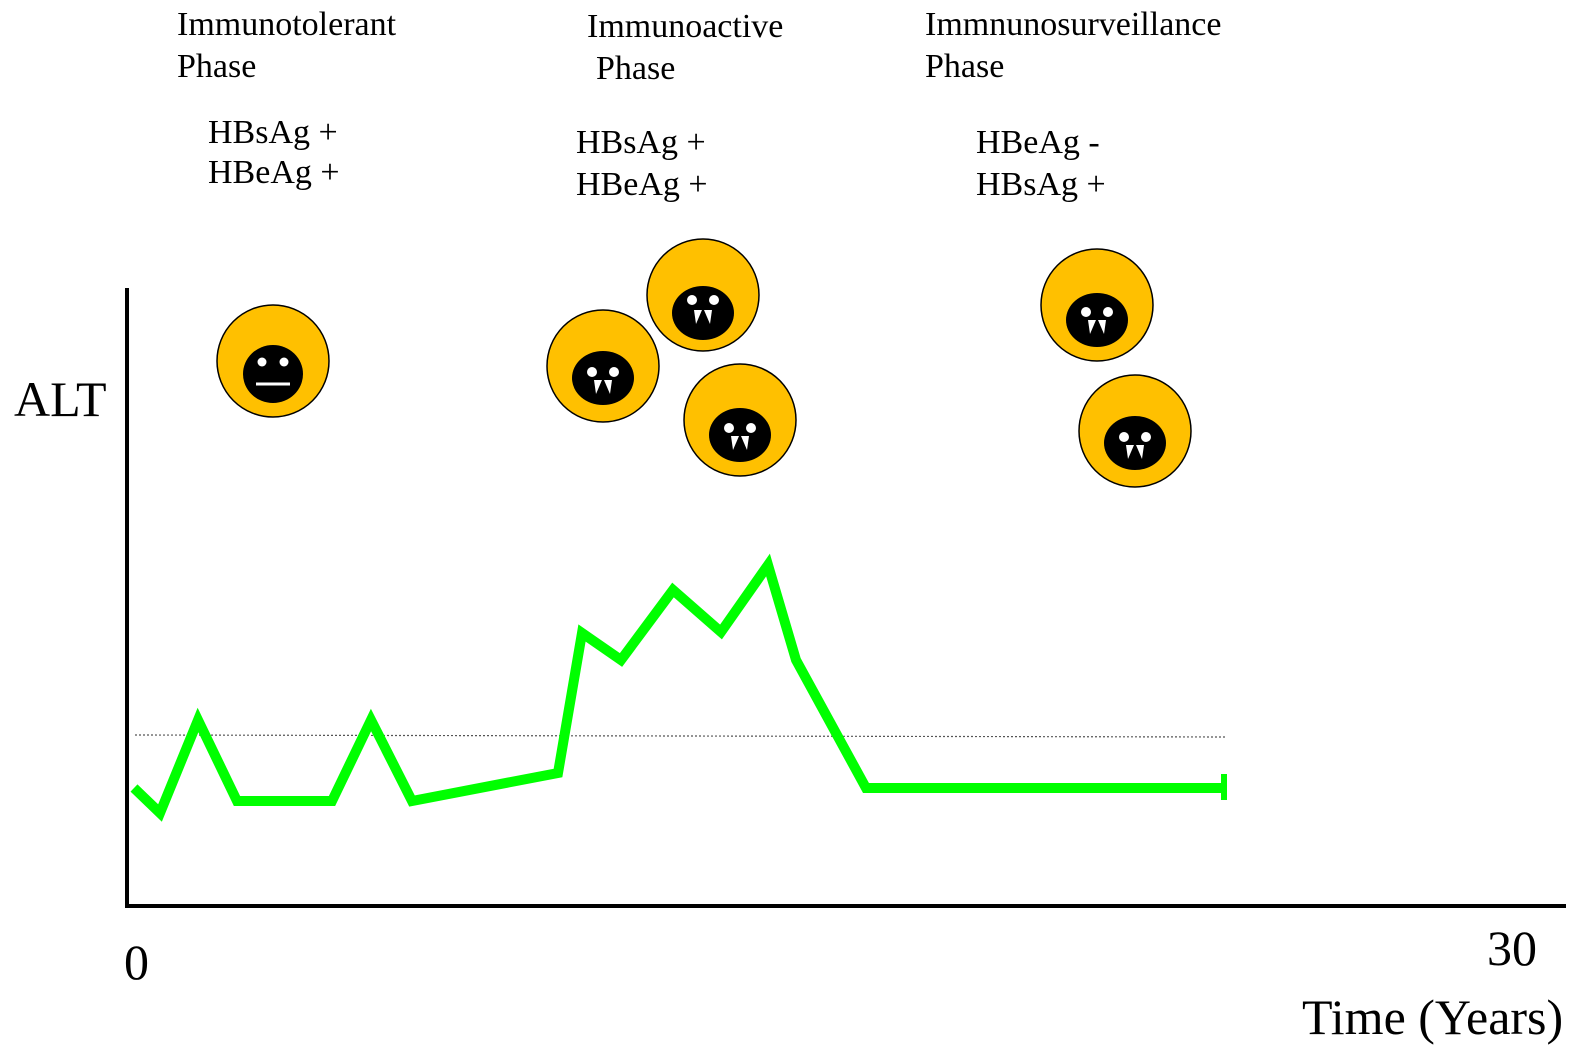  I want to click on x-axis-start-label: 0, so click(136, 962).